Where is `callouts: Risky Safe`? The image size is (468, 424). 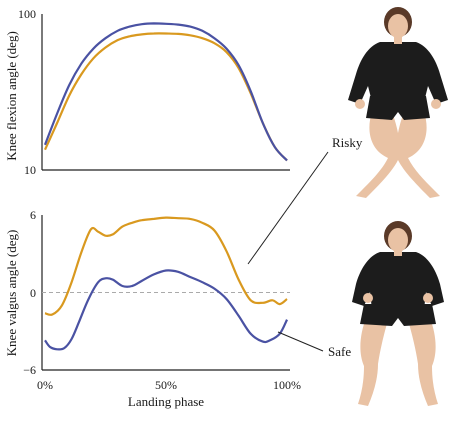
callouts: Risky Safe is located at coordinates (305, 247).